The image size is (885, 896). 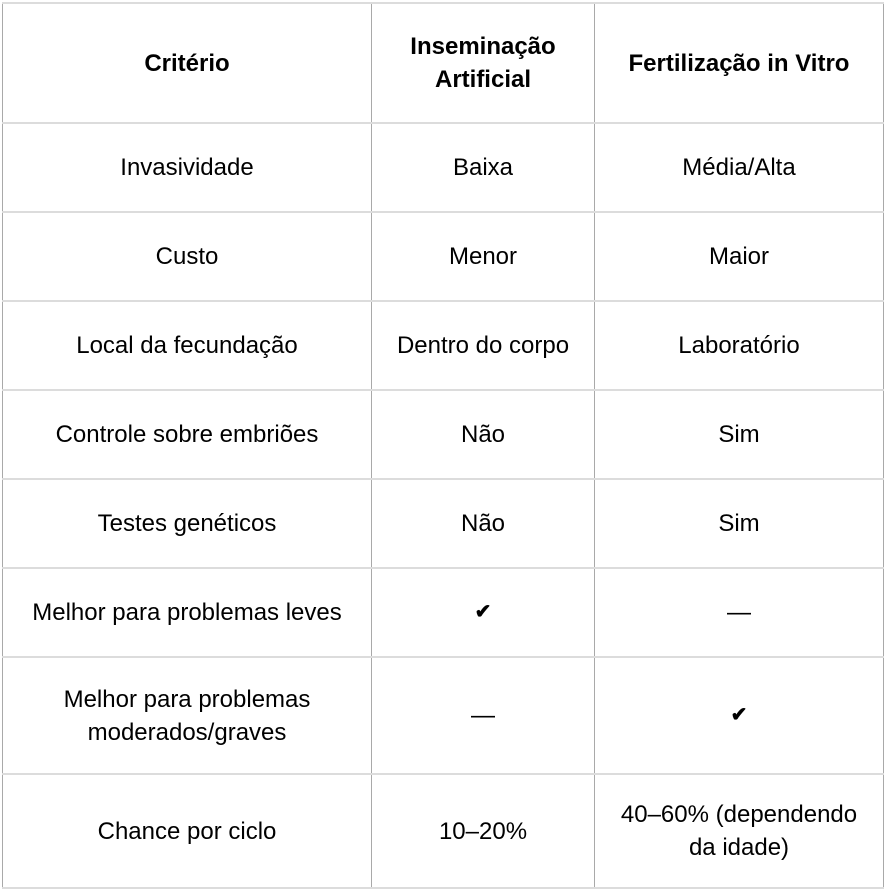 I want to click on criterion-cell: Melhor para problemas leves, so click(x=187, y=613).